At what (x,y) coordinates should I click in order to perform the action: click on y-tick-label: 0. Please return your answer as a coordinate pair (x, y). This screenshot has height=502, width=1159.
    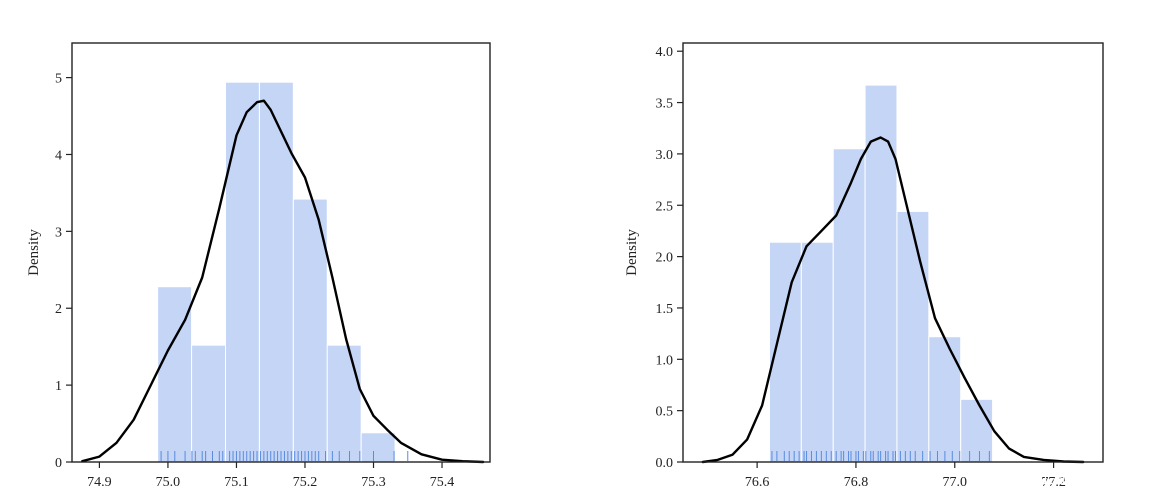
    Looking at the image, I should click on (58, 463).